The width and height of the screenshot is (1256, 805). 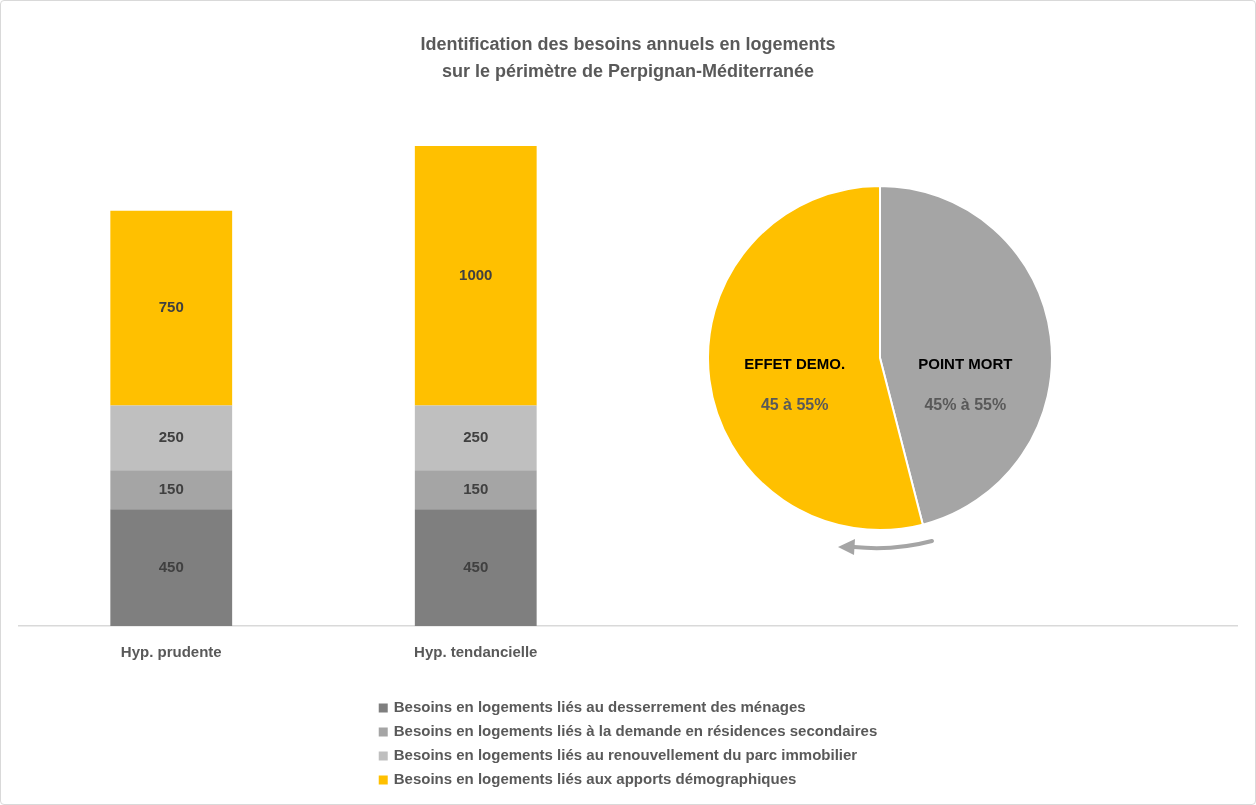 What do you see at coordinates (965, 405) in the screenshot?
I see `annotation: 45% à 55%` at bounding box center [965, 405].